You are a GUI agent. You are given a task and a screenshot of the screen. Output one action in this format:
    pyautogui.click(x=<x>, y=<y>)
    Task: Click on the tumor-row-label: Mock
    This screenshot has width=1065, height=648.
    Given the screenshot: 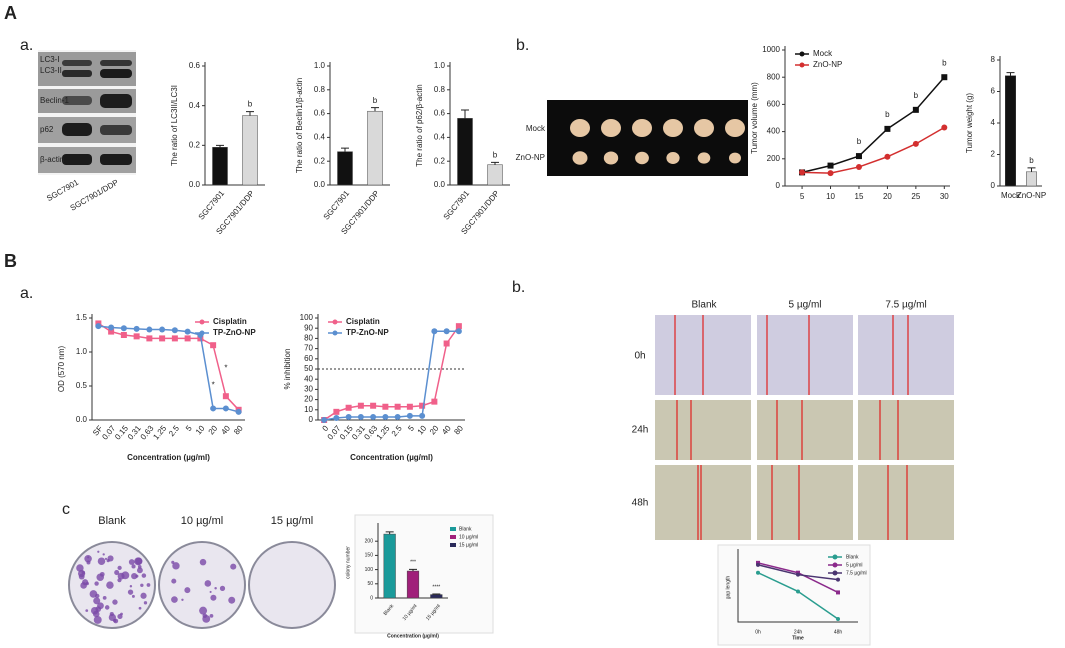 What is the action you would take?
    pyautogui.click(x=536, y=128)
    